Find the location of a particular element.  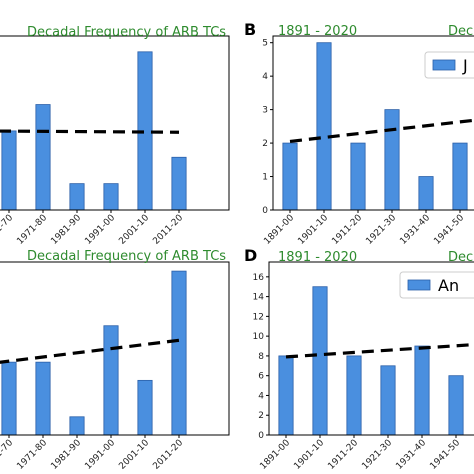

panel-letter: B is located at coordinates (250, 29).